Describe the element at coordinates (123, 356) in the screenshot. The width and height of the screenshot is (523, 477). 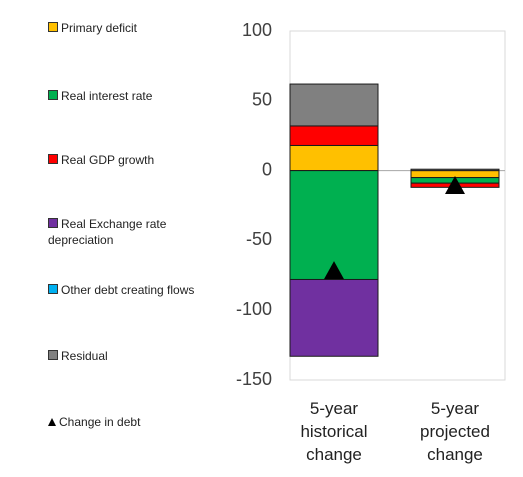
I see `legend-entry: Residual` at that location.